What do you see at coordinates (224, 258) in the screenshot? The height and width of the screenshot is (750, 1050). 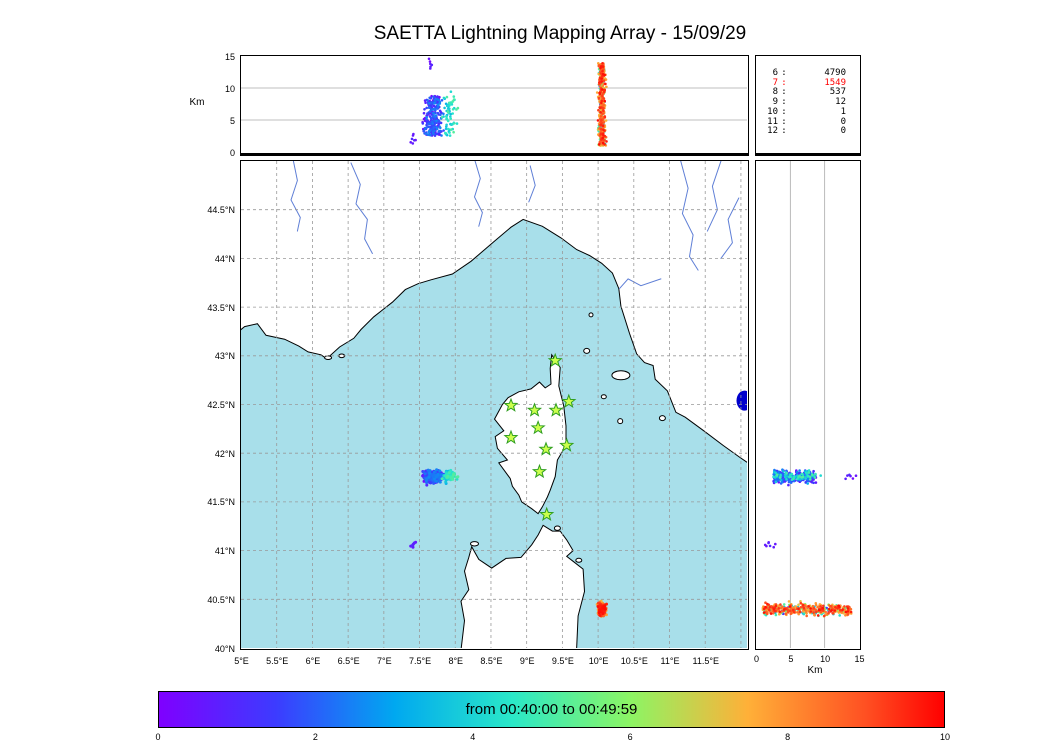 I see `lat-tick-label: 44°N` at bounding box center [224, 258].